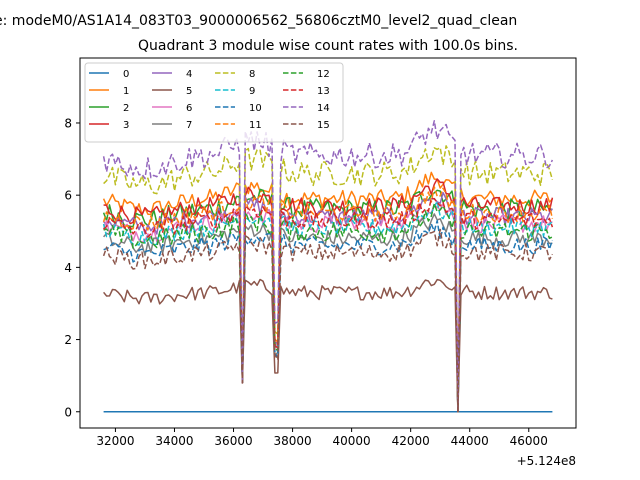 The image size is (640, 480). I want to click on x-tick-label: 32000, so click(115, 441).